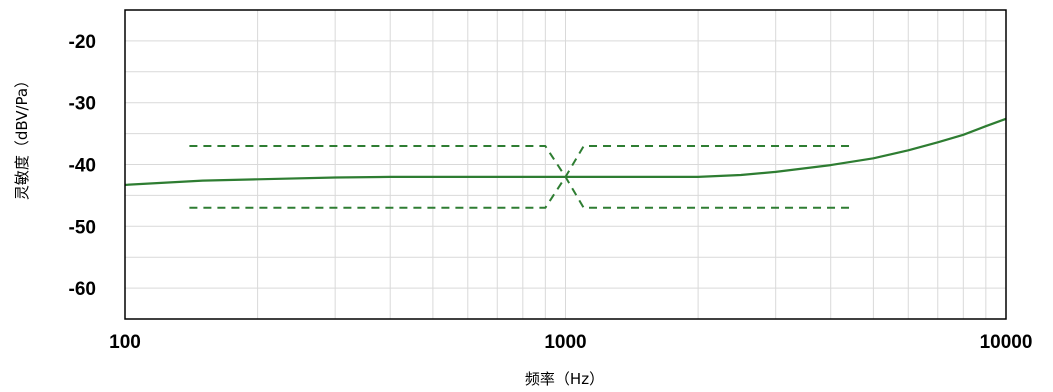  What do you see at coordinates (125, 342) in the screenshot?
I see `x-tick-label: 100` at bounding box center [125, 342].